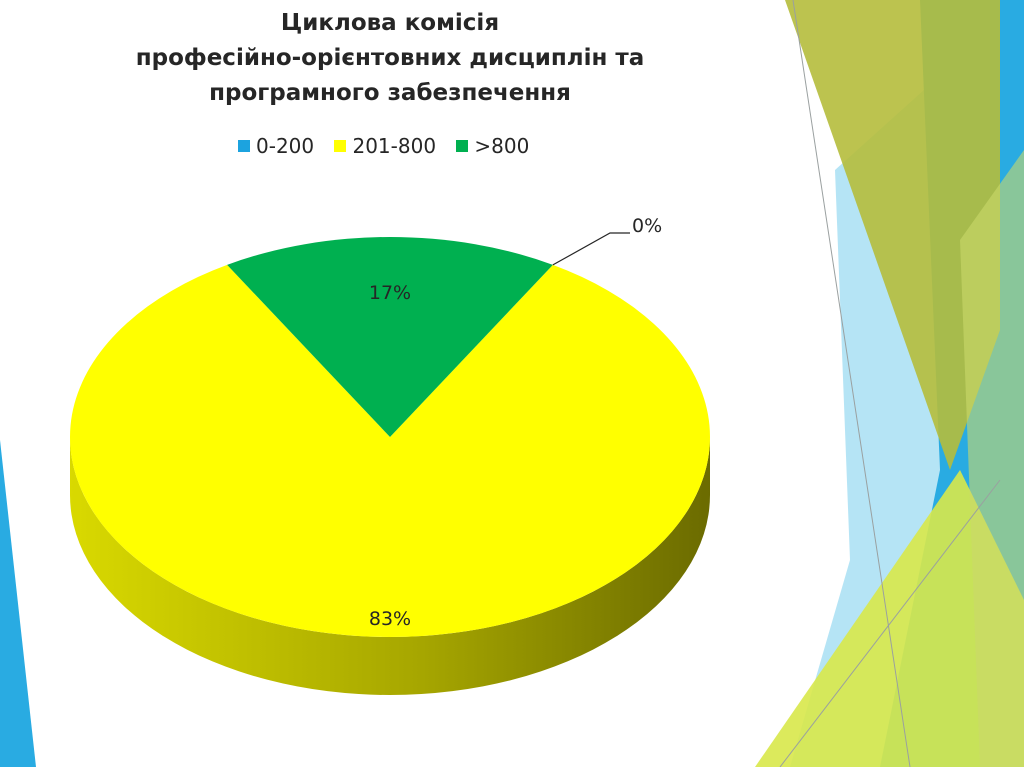 Image resolution: width=1024 pixels, height=767 pixels. I want to click on right-lime-triangle, so click(889, 618).